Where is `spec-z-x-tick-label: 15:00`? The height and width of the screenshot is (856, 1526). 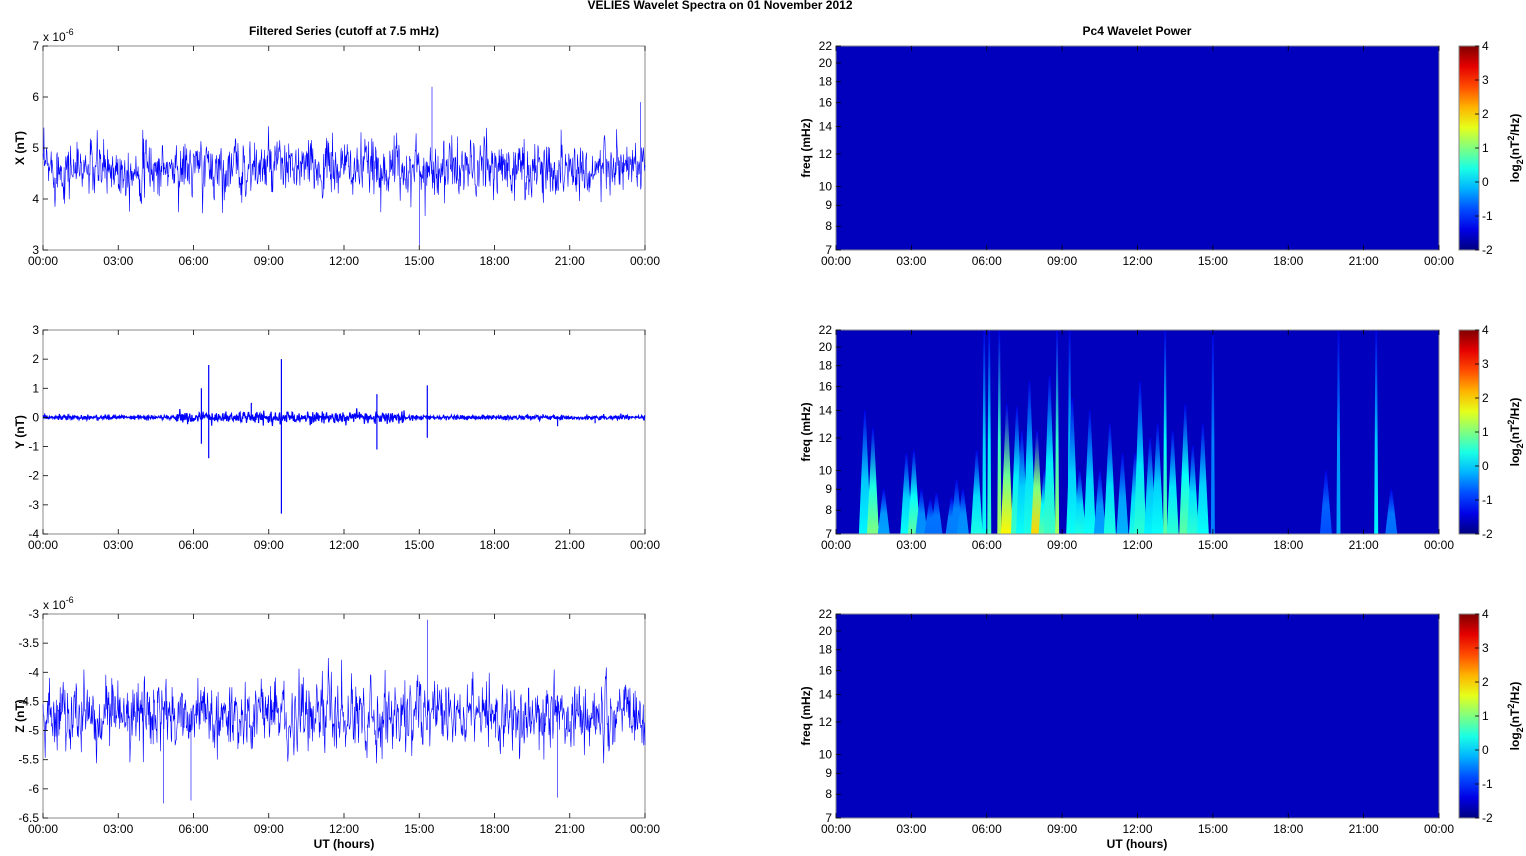 spec-z-x-tick-label: 15:00 is located at coordinates (1213, 829).